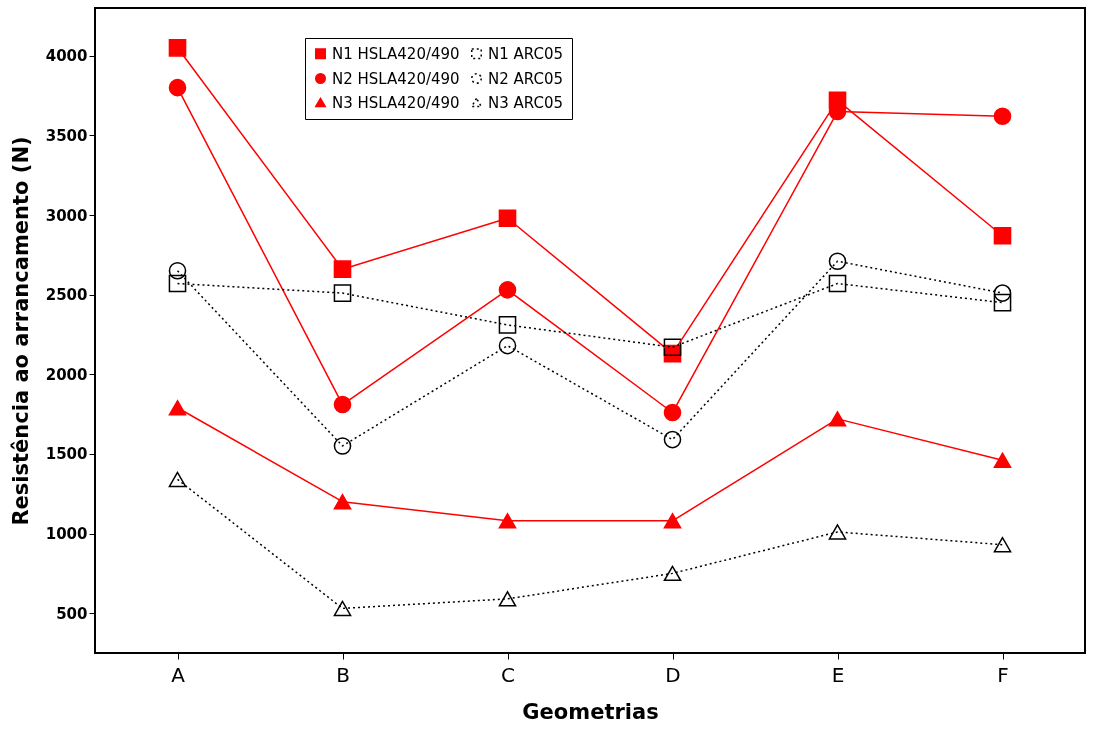  Describe the element at coordinates (66, 215) in the screenshot. I see `y-tick-label: 3000` at that location.